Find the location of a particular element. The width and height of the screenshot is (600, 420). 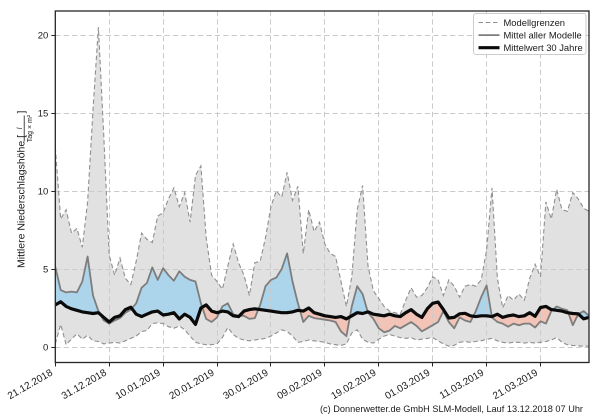

svg-text: Mittelwert 30 Jahre is located at coordinates (543, 47).